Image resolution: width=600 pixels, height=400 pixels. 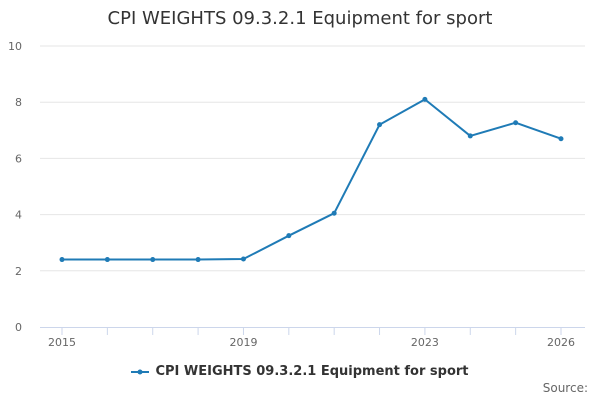 What do you see at coordinates (18, 102) in the screenshot?
I see `y-tick-label-8: 8` at bounding box center [18, 102].